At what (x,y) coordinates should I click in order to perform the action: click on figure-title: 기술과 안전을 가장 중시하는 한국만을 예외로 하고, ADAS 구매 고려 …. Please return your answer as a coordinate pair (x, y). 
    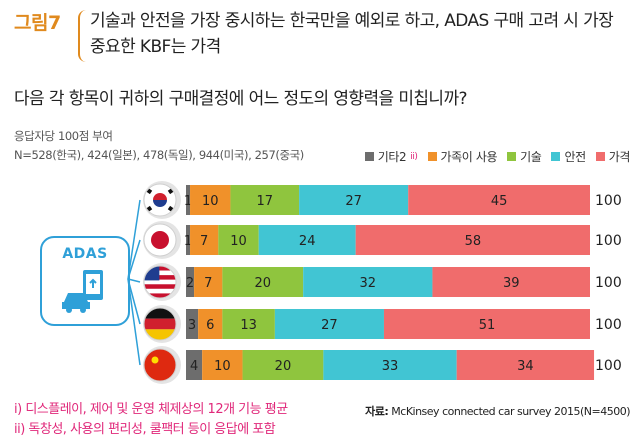
    Looking at the image, I should click on (352, 34).